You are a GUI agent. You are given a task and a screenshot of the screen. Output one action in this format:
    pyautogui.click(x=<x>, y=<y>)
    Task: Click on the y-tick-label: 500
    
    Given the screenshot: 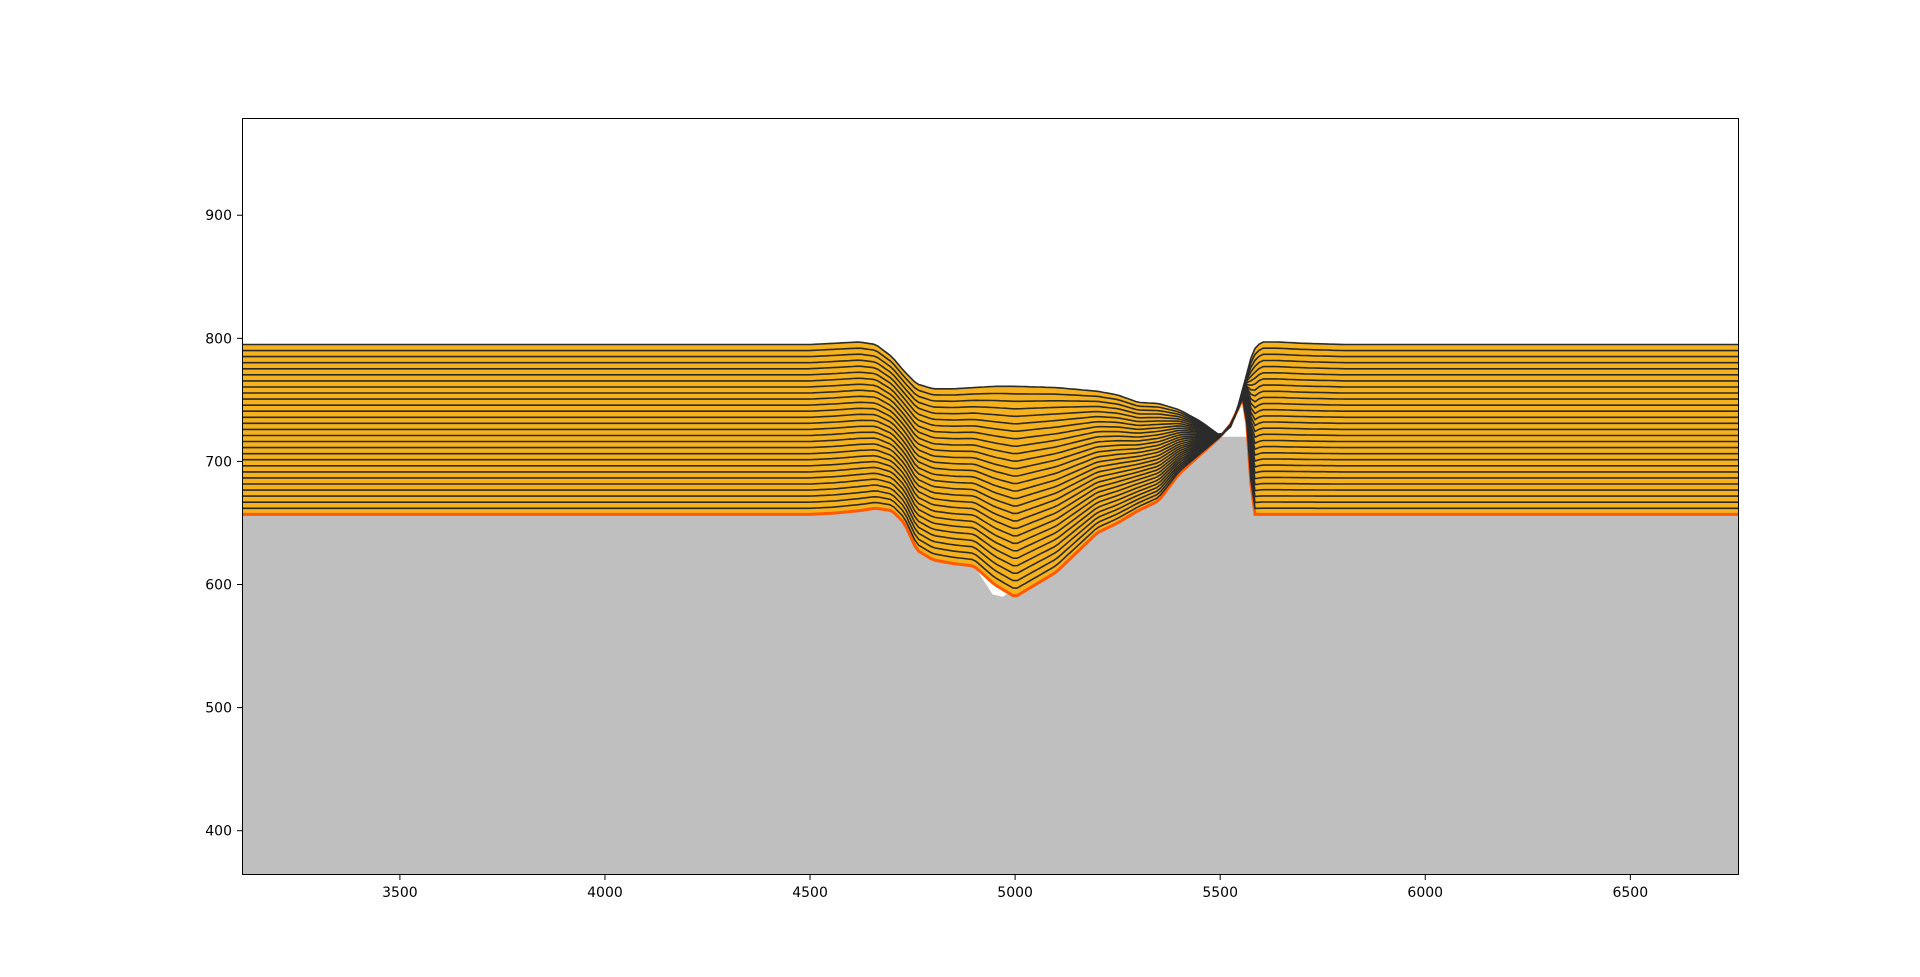 What is the action you would take?
    pyautogui.click(x=218, y=709)
    